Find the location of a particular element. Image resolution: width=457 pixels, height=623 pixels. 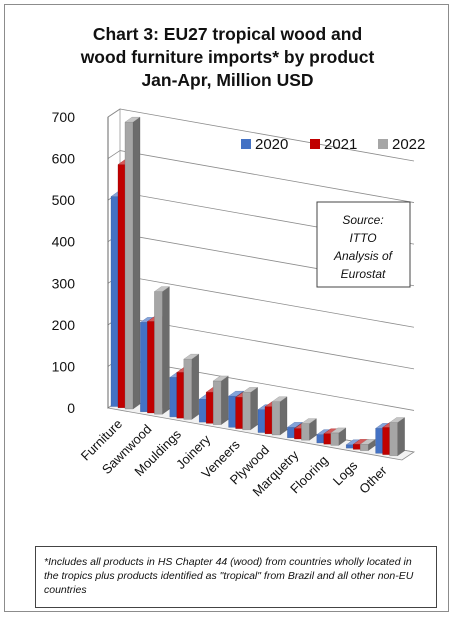

source-box-border is located at coordinates (363, 244).